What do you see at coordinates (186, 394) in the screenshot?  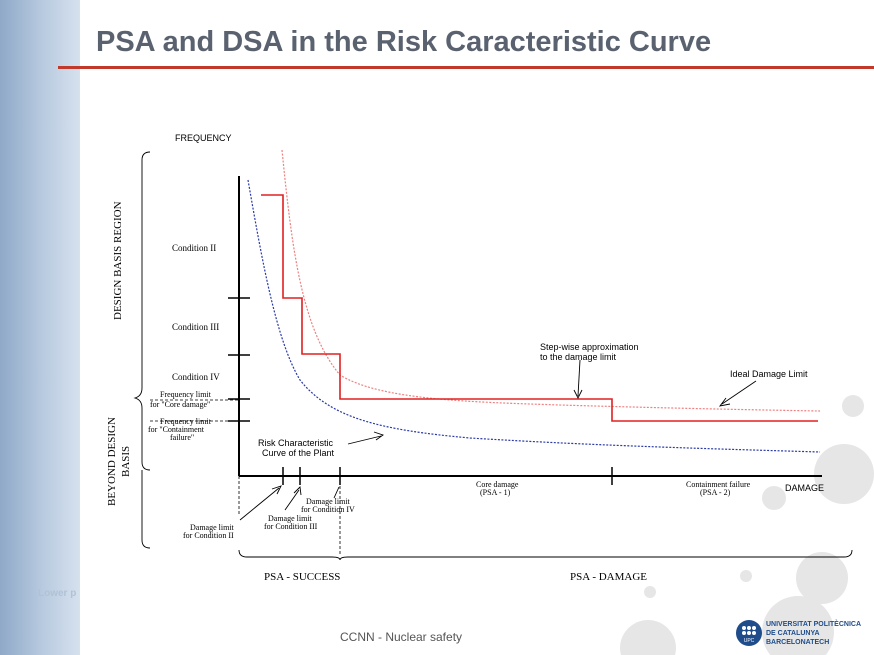 I see `core-frequency-label-1: Frequency limit` at bounding box center [186, 394].